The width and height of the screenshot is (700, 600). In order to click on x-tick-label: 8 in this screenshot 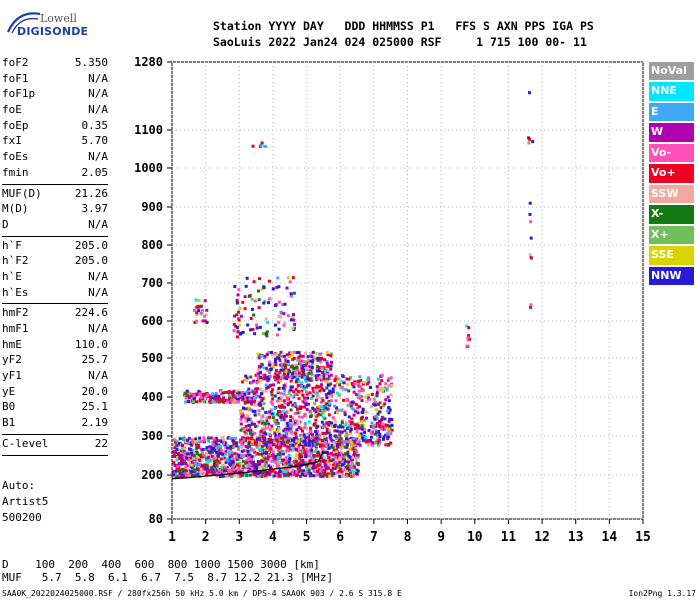, I will do `click(408, 537)`.